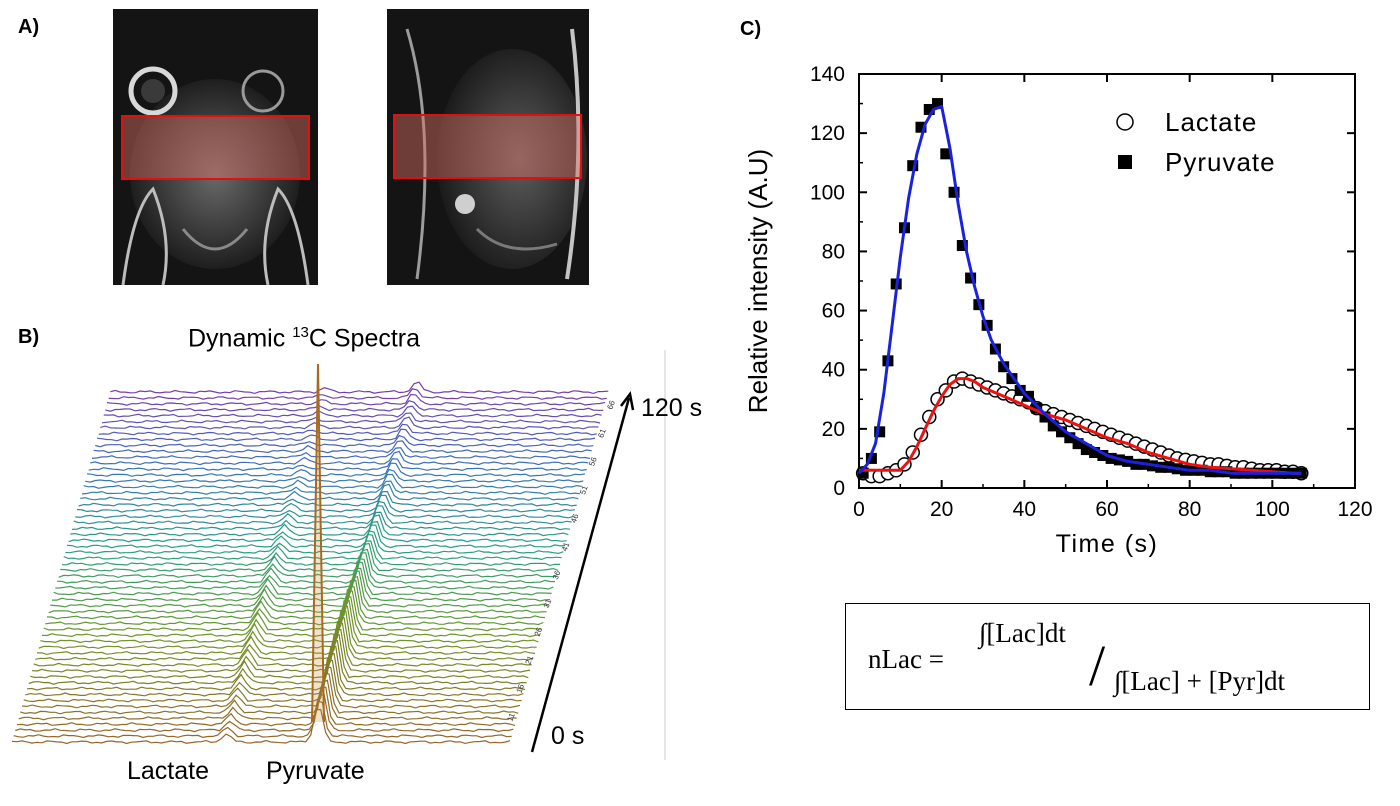 This screenshot has height=806, width=1400. I want to click on depth-tick-label: 11, so click(510, 716).